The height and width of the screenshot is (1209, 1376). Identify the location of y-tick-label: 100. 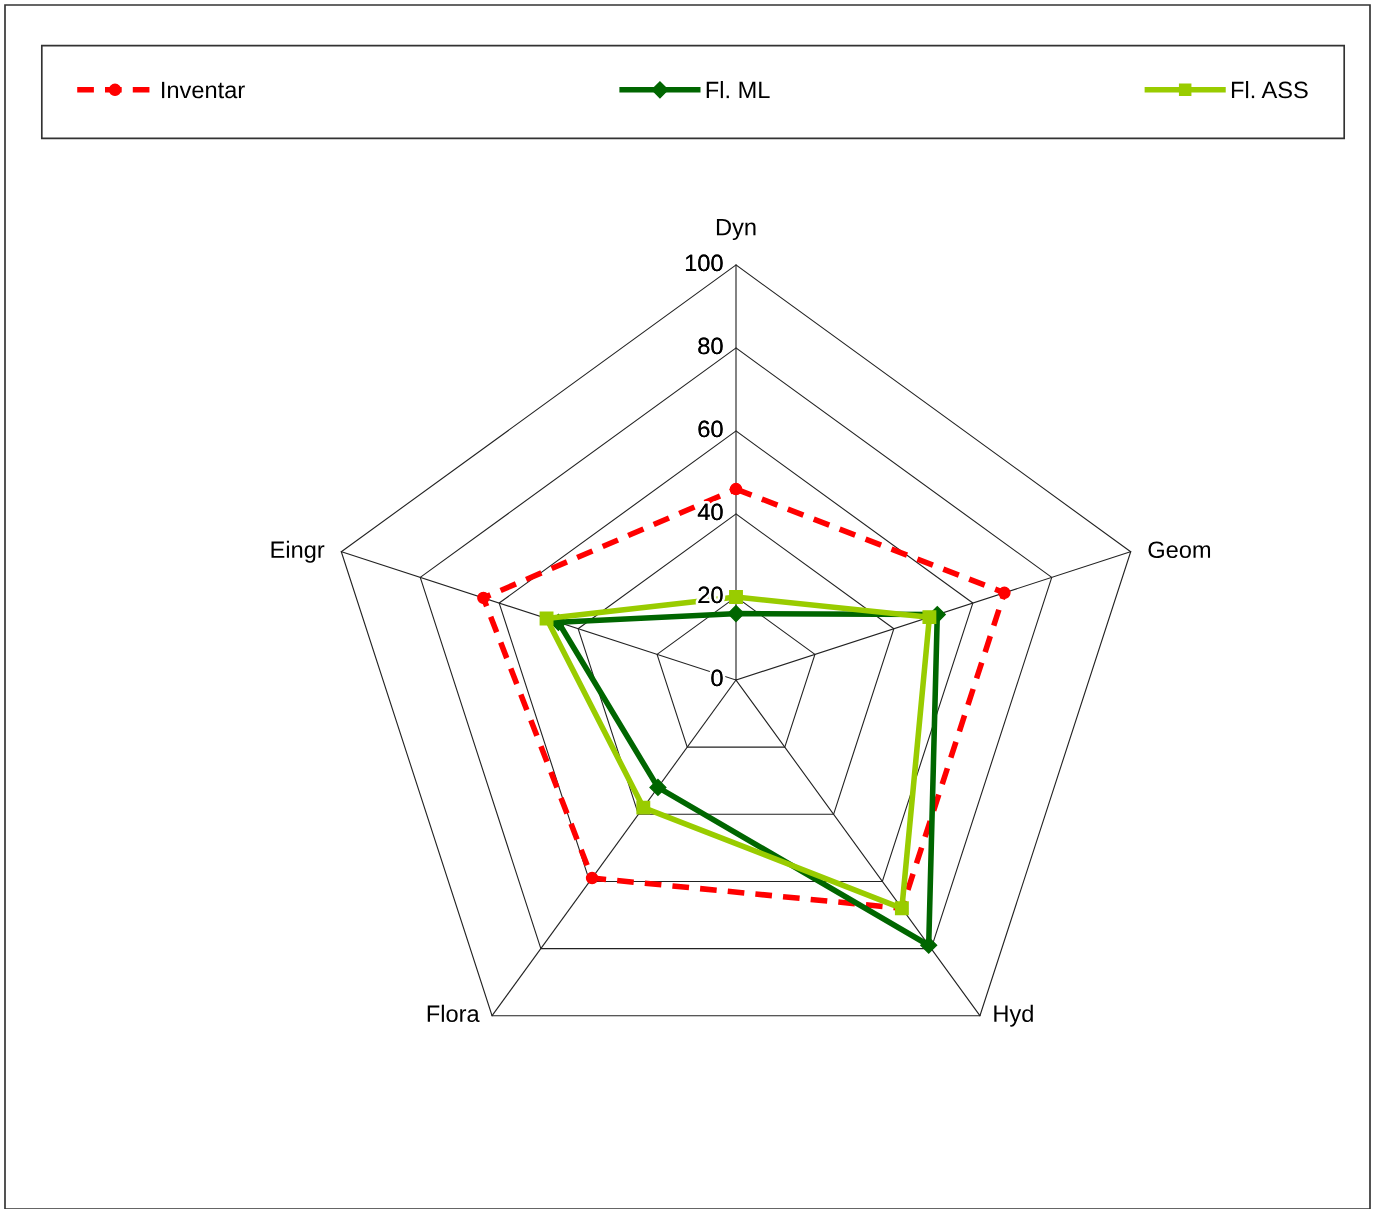
(704, 263).